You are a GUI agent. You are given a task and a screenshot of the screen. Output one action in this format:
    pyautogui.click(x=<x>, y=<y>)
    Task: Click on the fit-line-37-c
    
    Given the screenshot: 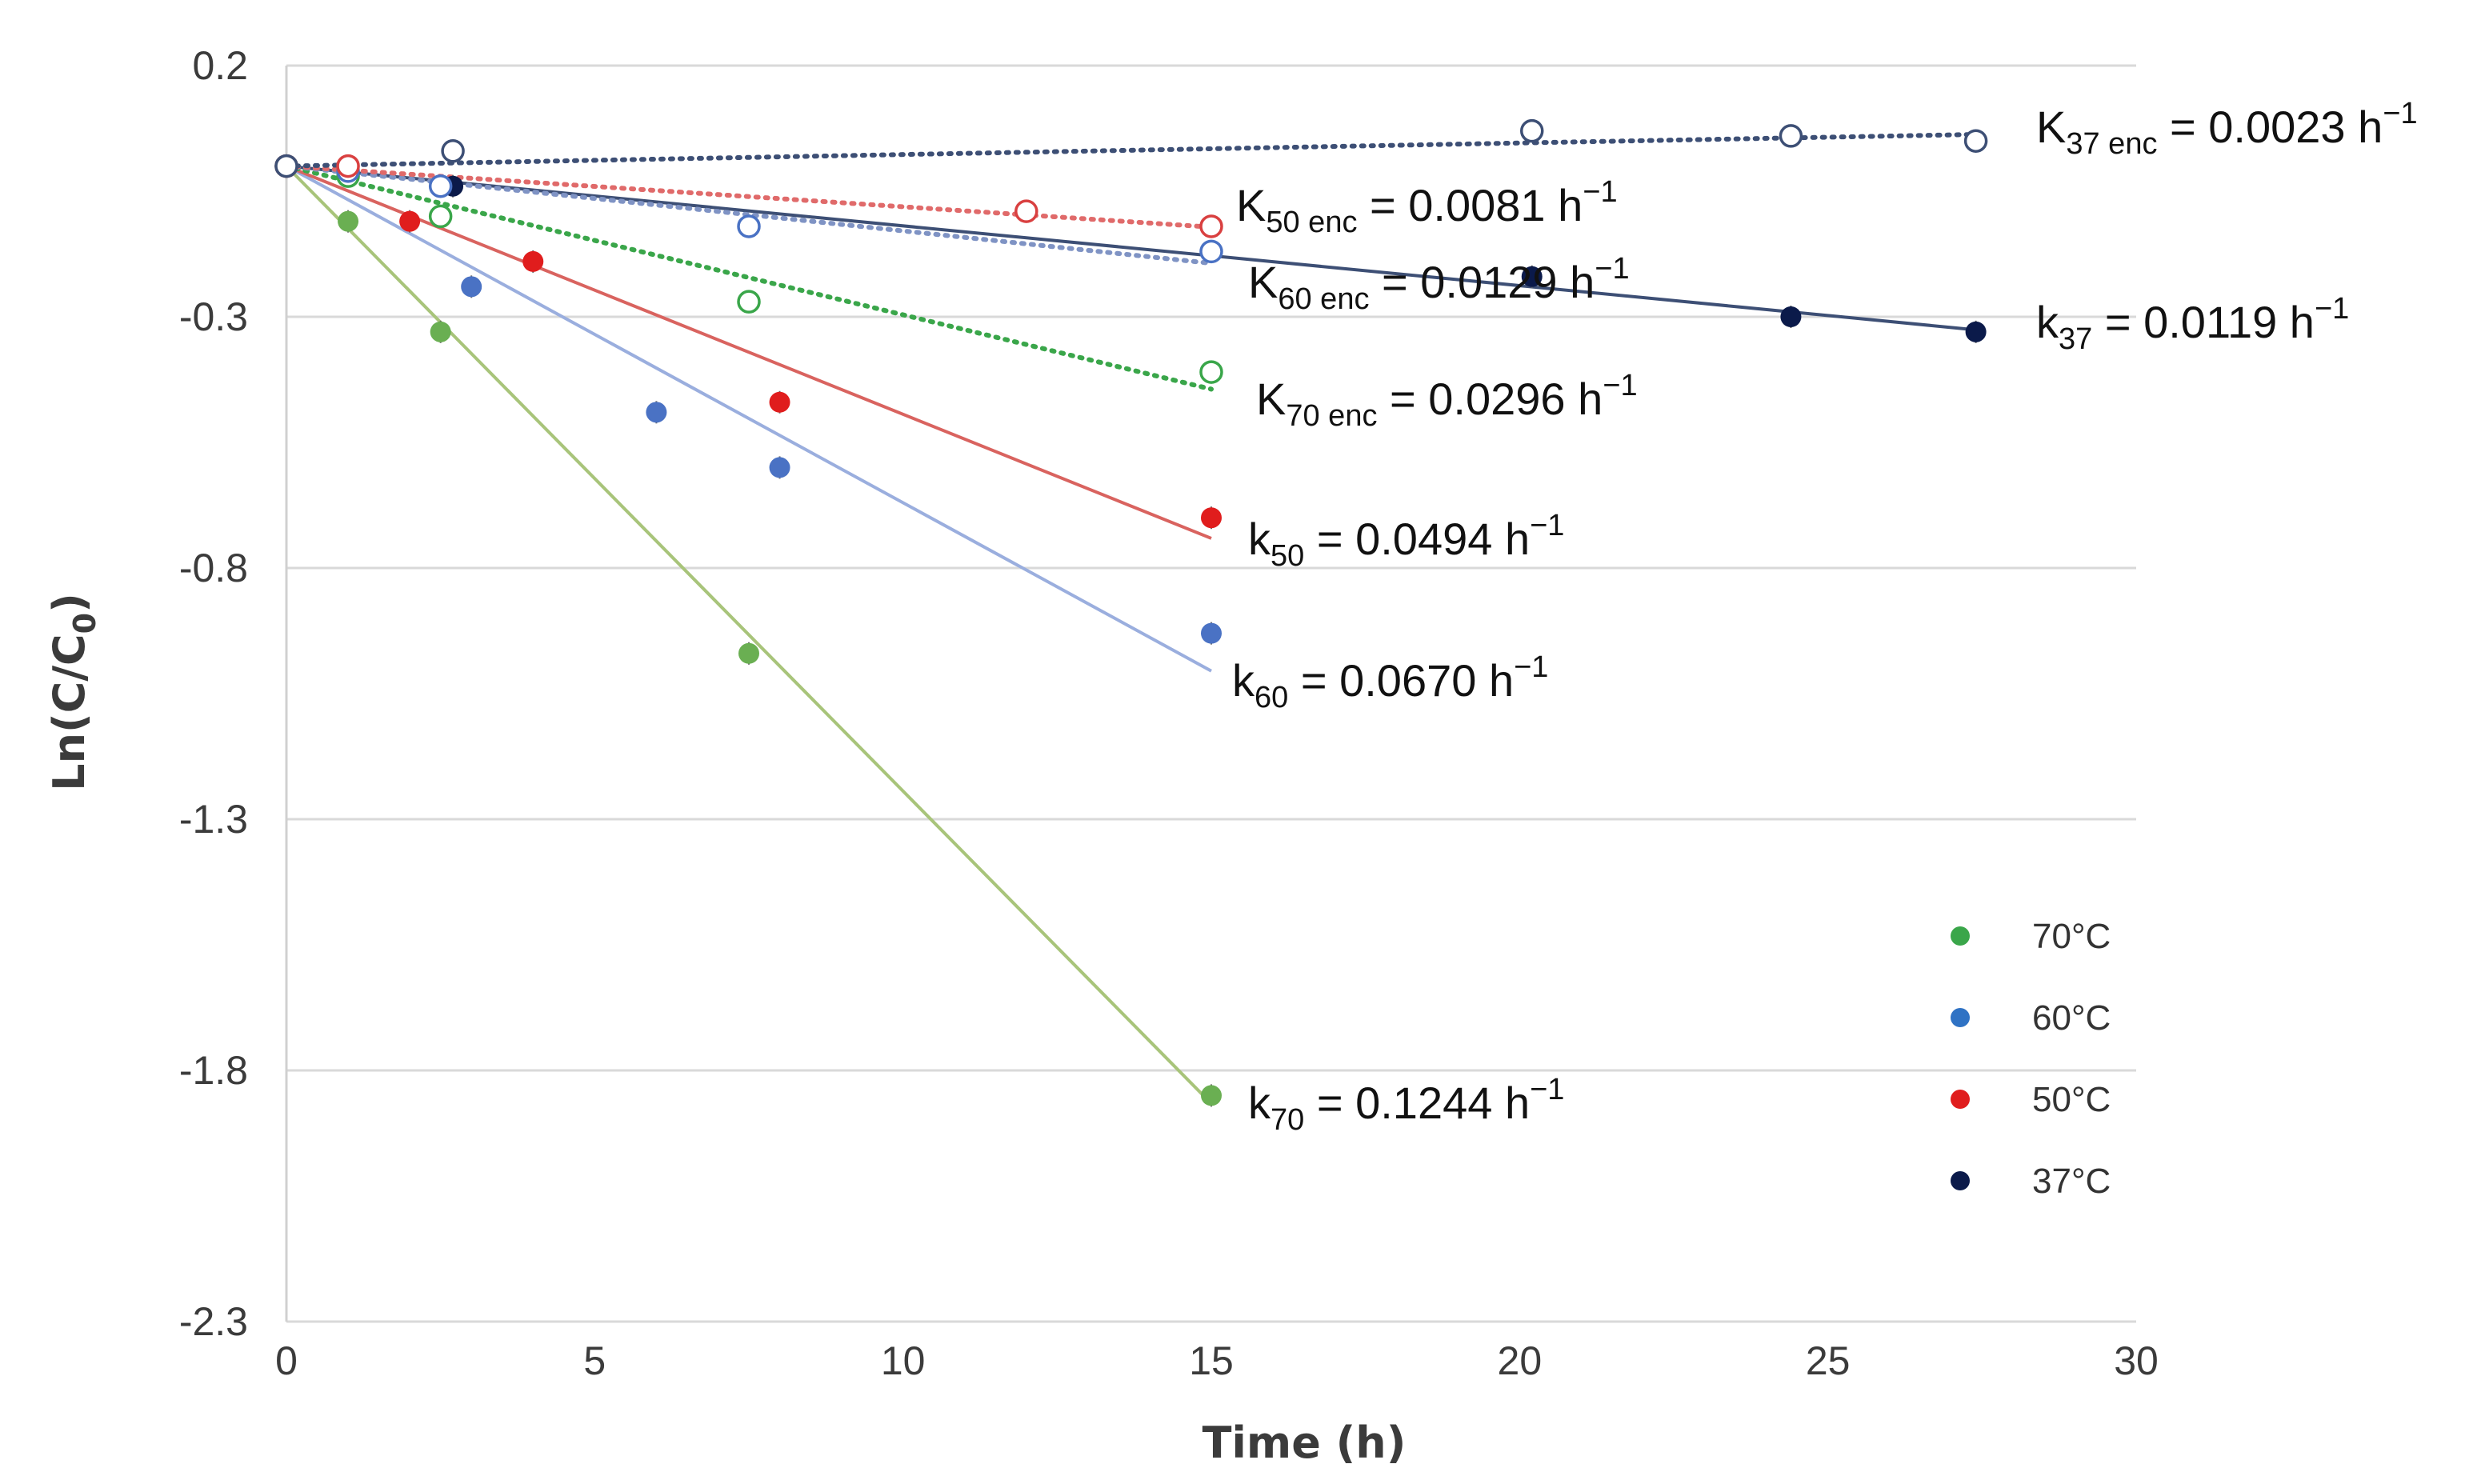 What is the action you would take?
    pyautogui.click(x=1131, y=248)
    